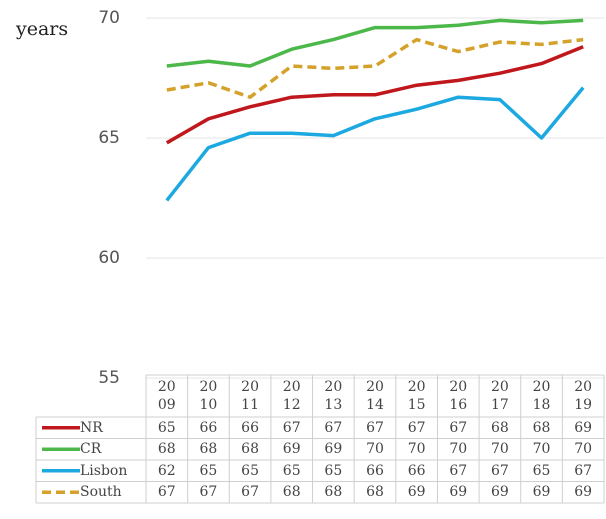  What do you see at coordinates (109, 138) in the screenshot?
I see `y-tick-label: 65` at bounding box center [109, 138].